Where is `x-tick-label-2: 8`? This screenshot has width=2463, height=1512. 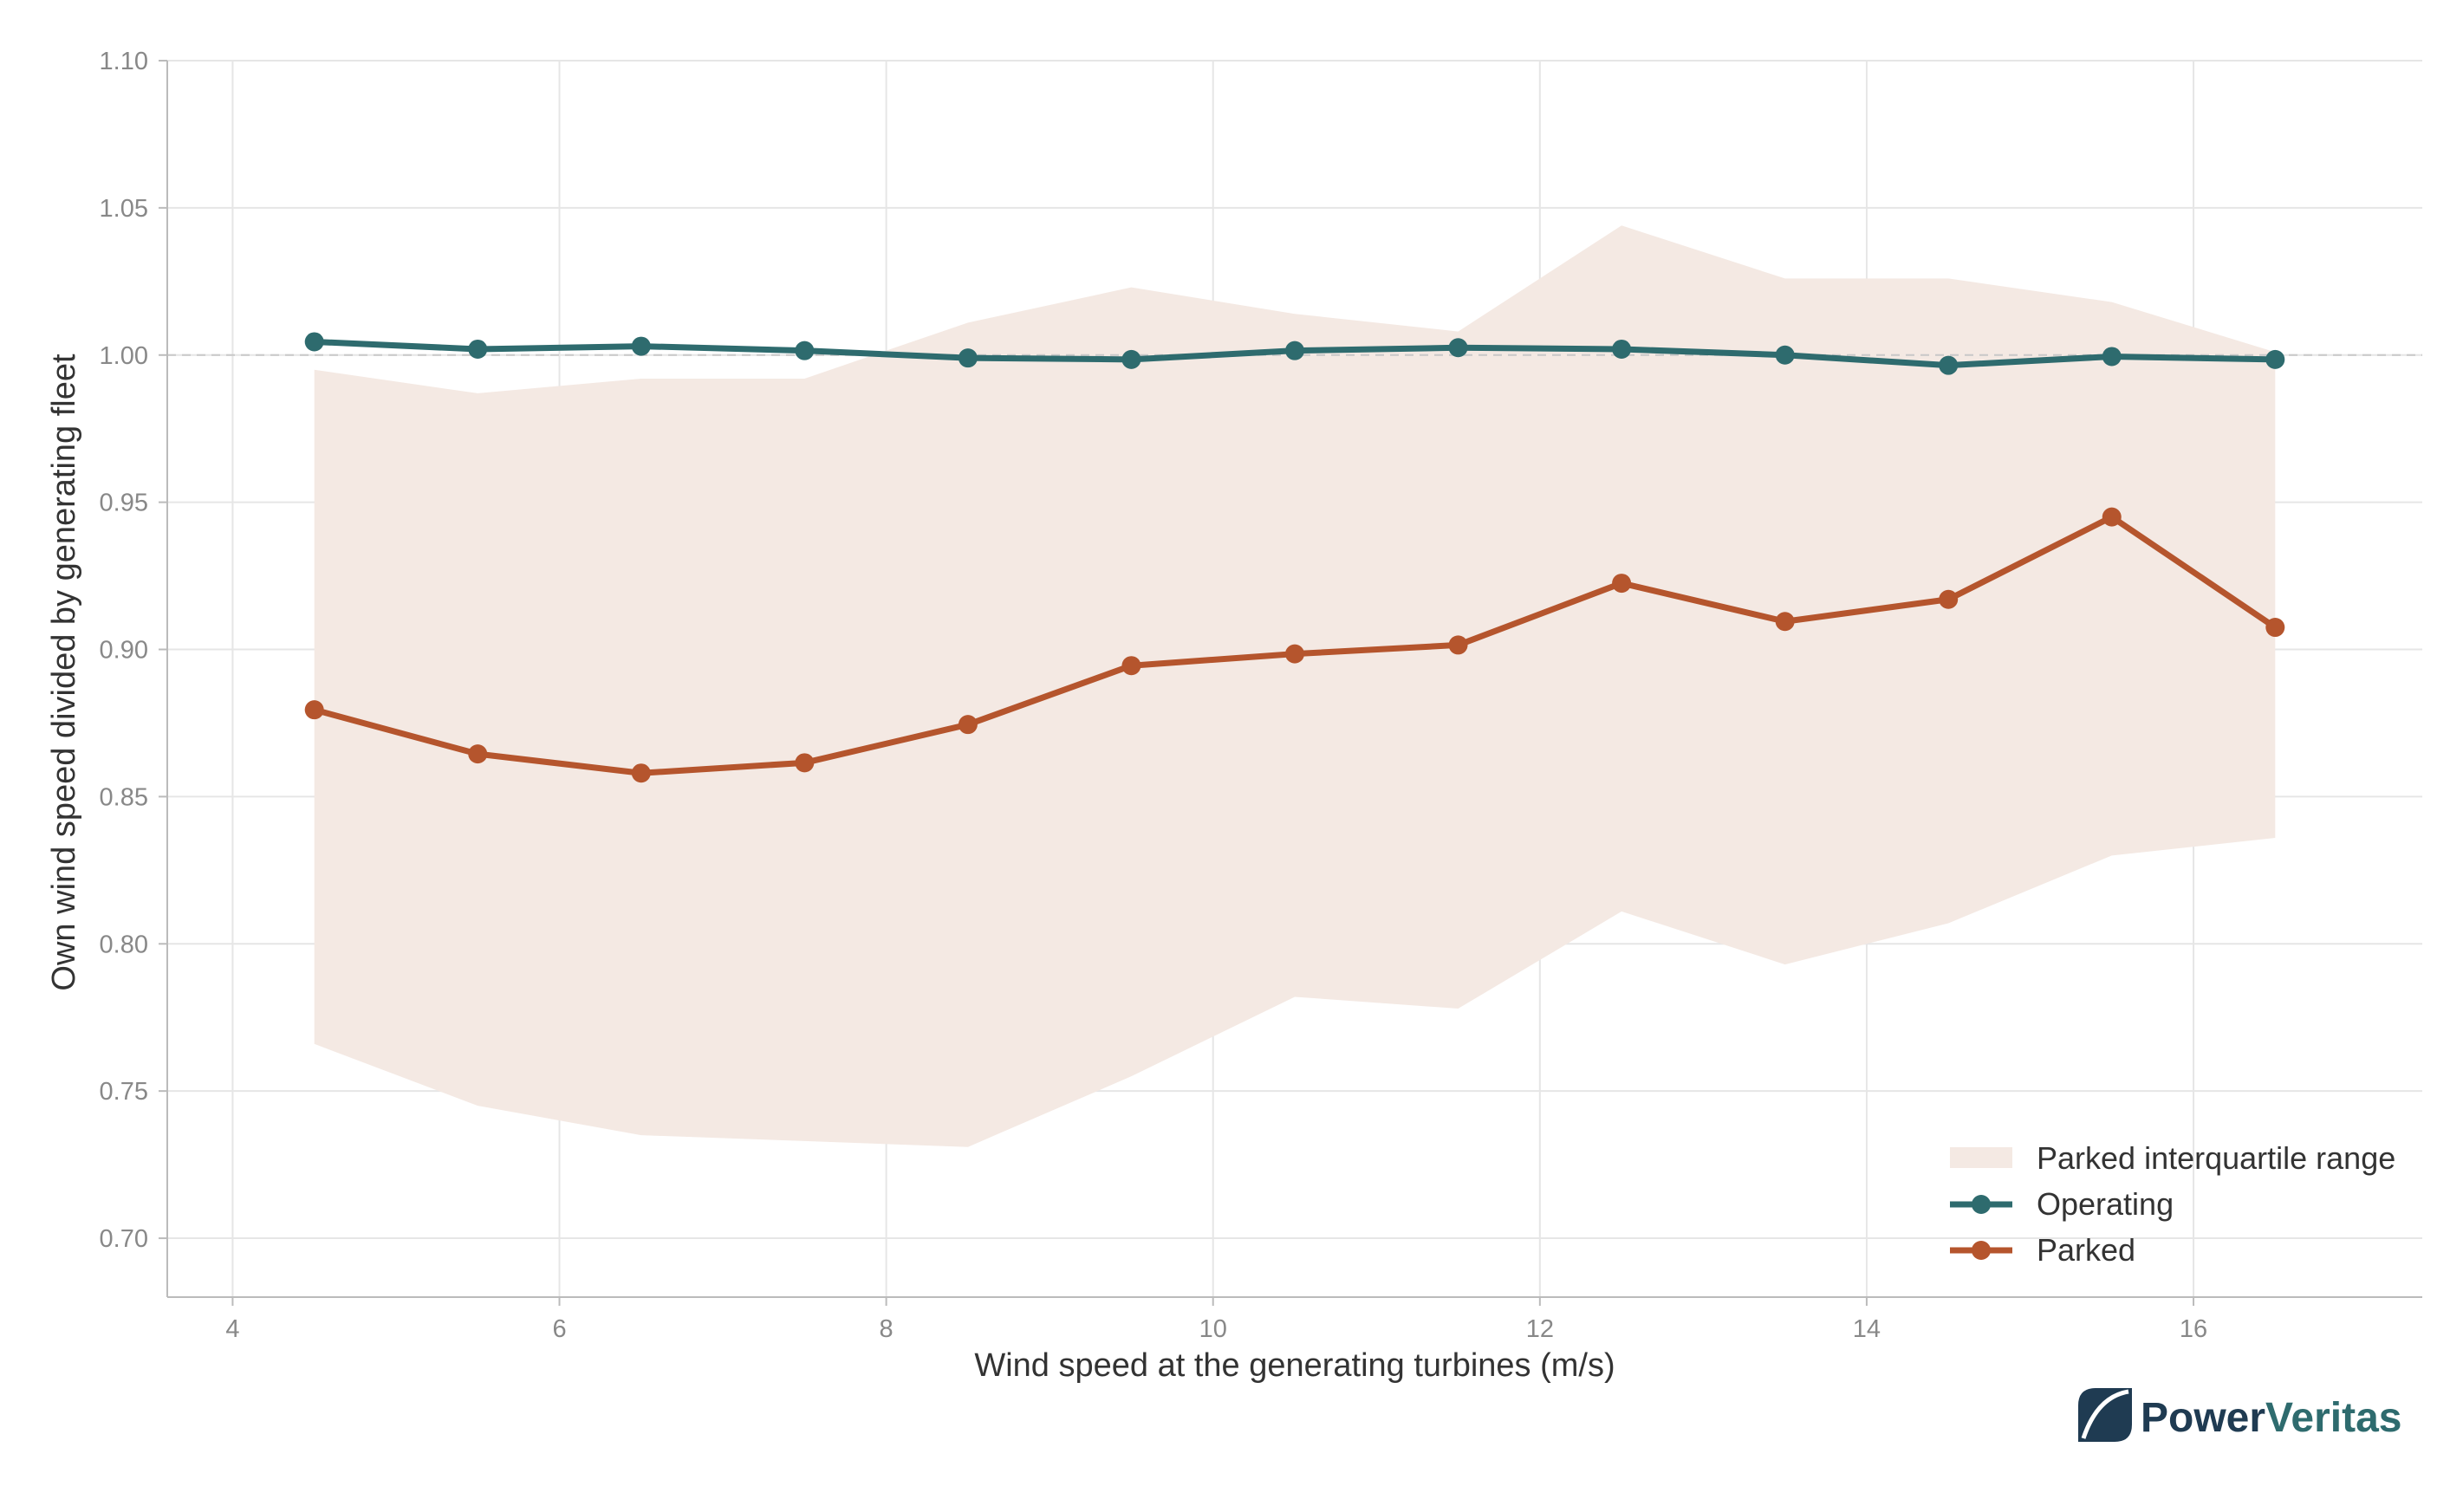
x-tick-label-2: 8 is located at coordinates (887, 1329).